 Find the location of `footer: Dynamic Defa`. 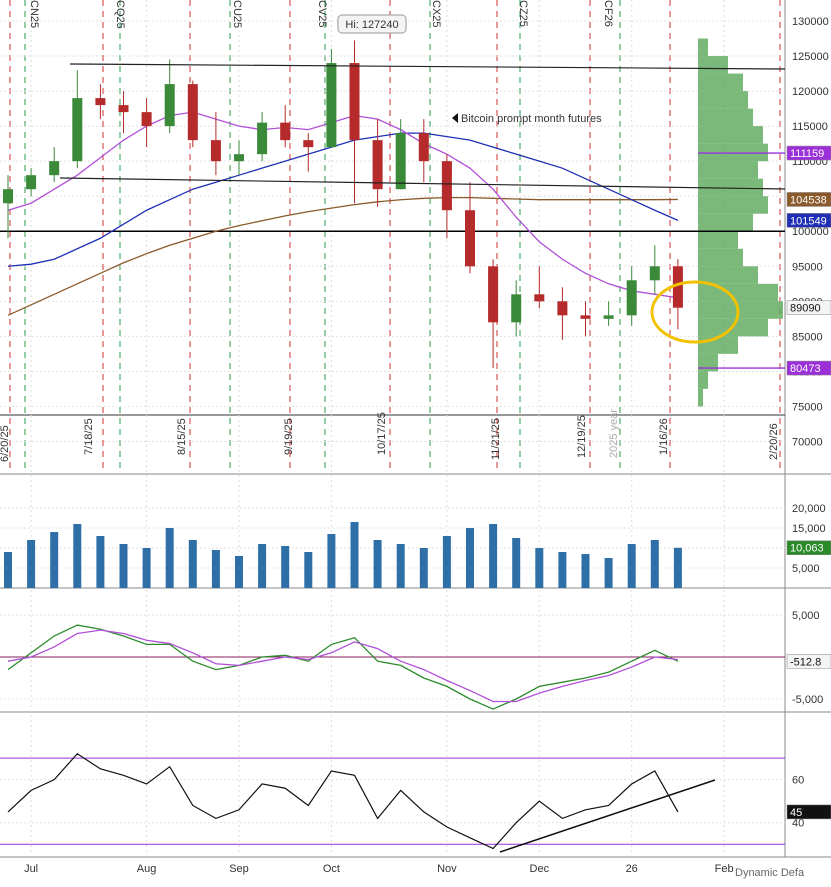

footer: Dynamic Defa is located at coordinates (770, 873).